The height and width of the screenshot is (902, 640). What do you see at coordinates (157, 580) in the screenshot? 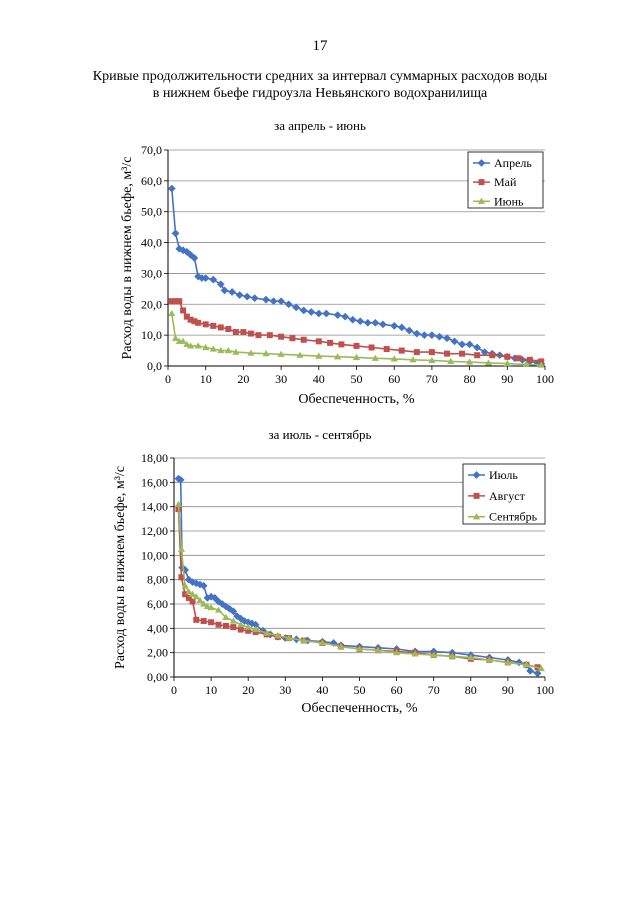
I see `y-tick-label: 8,00` at bounding box center [157, 580].